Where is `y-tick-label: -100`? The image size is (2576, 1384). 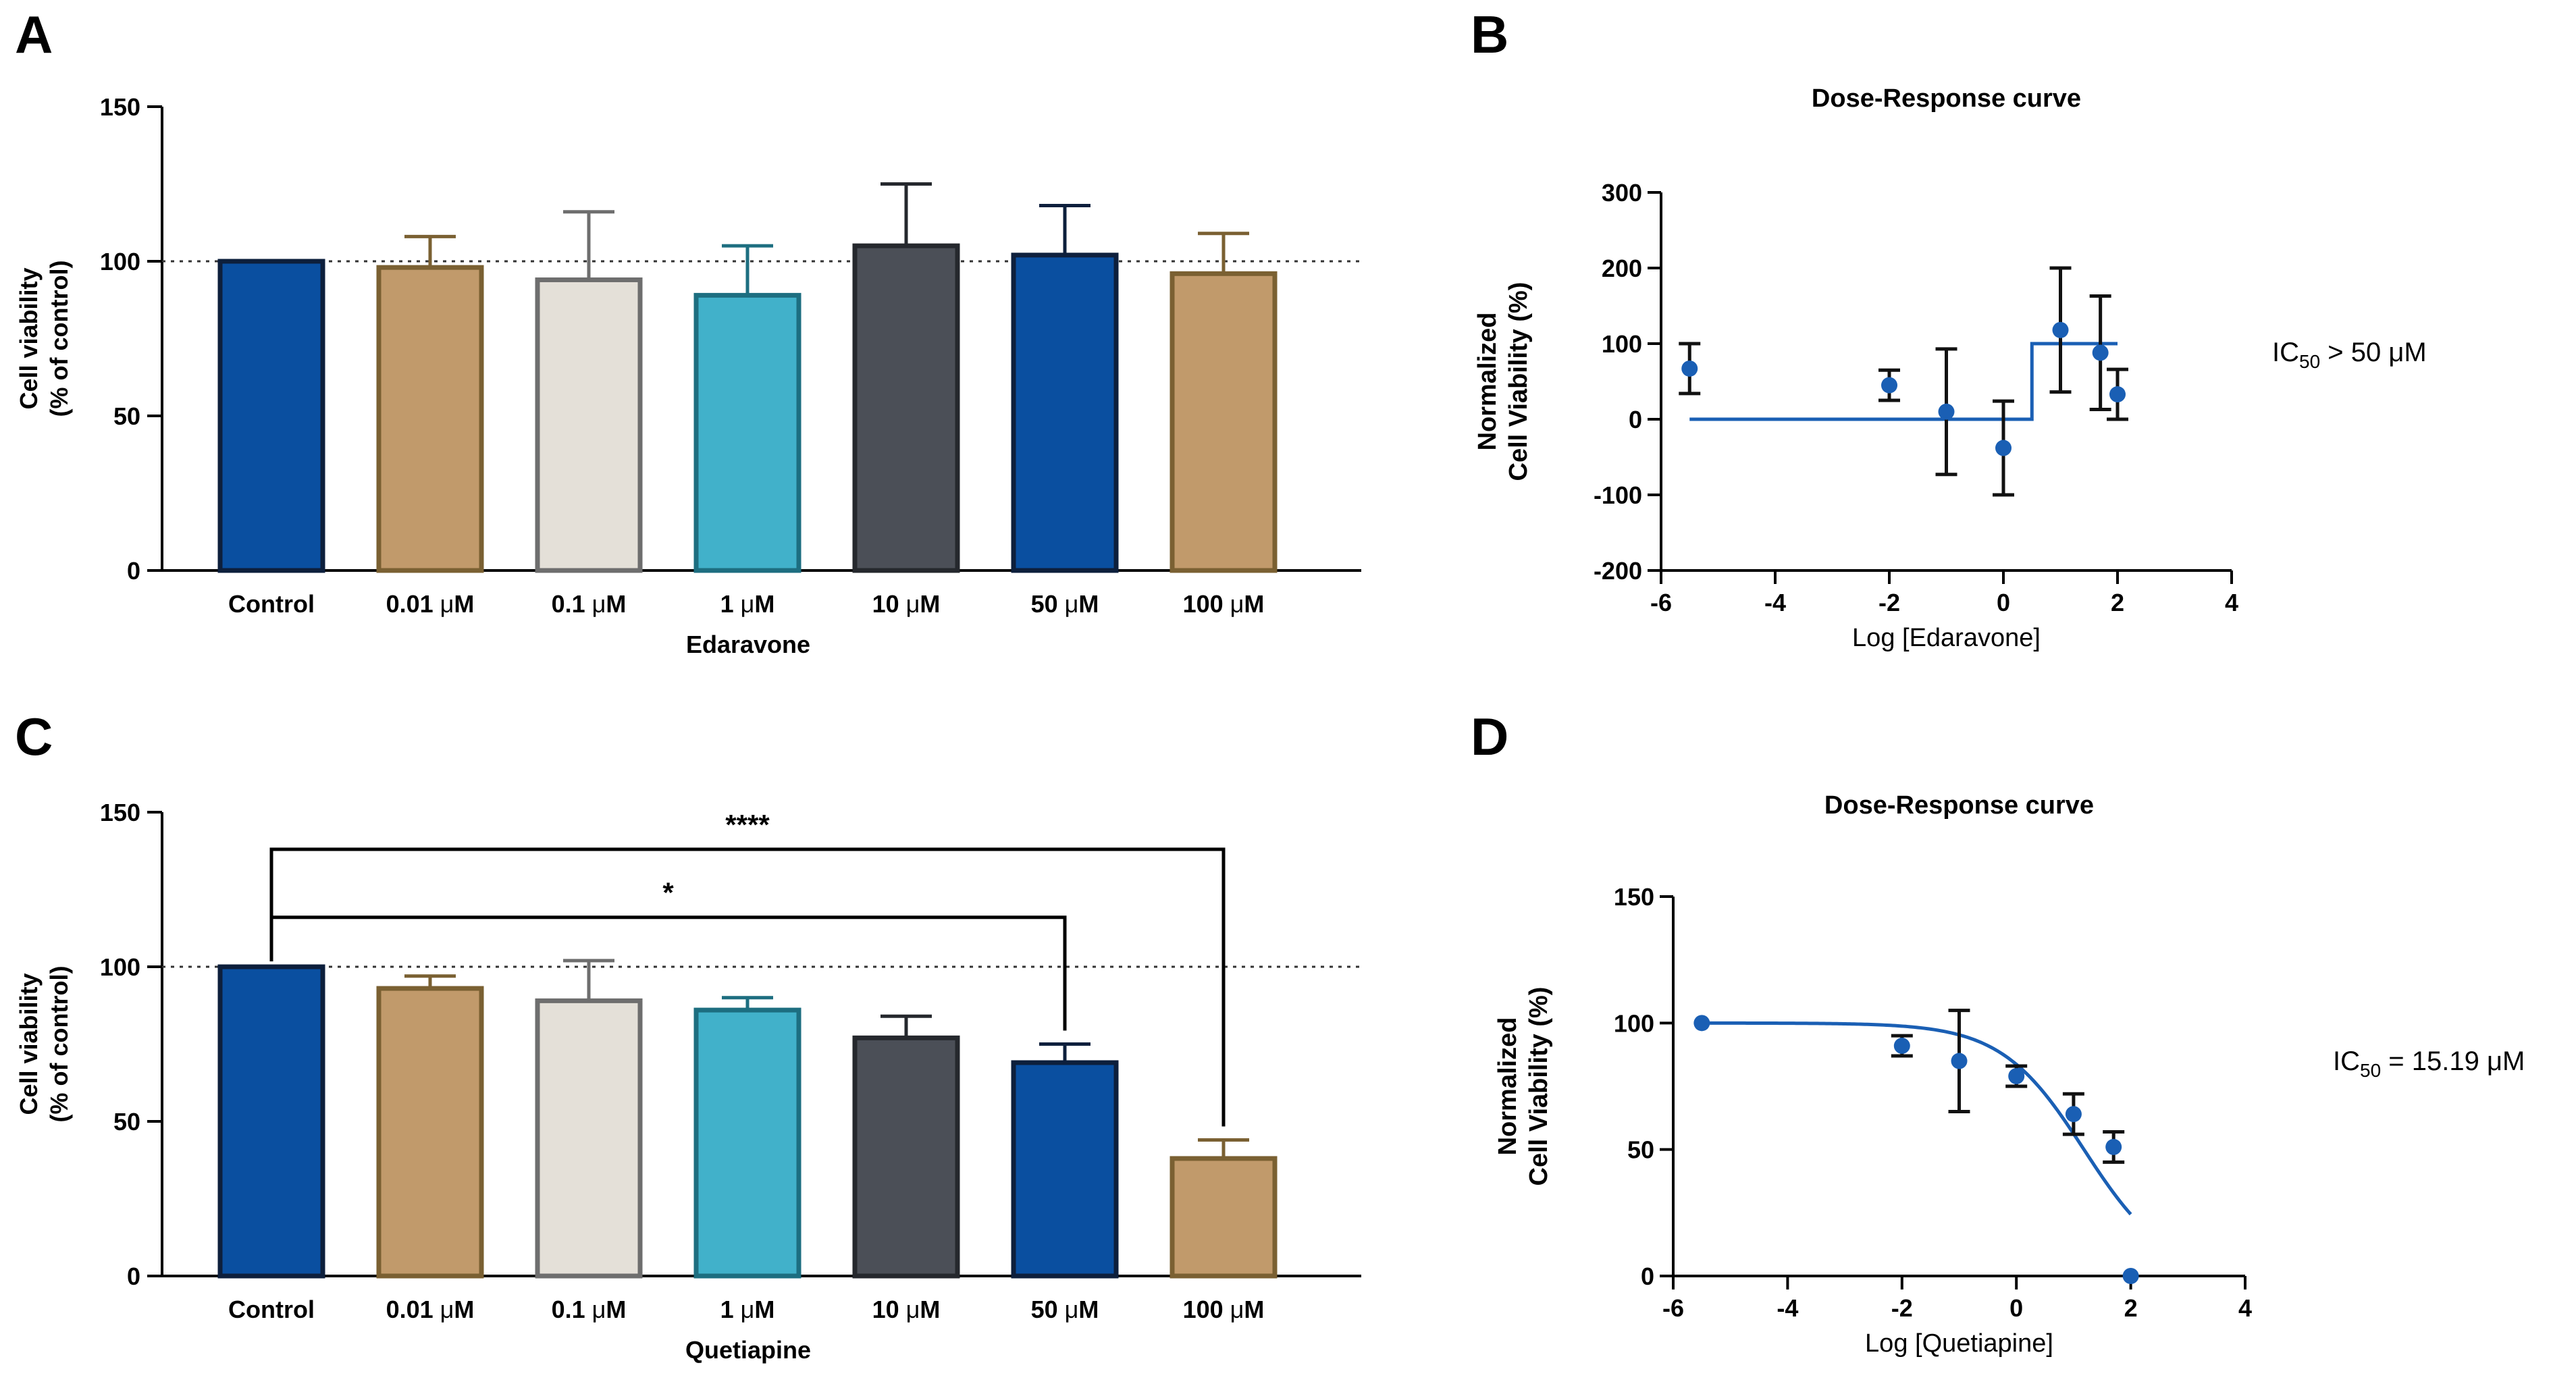 y-tick-label: -100 is located at coordinates (1618, 495).